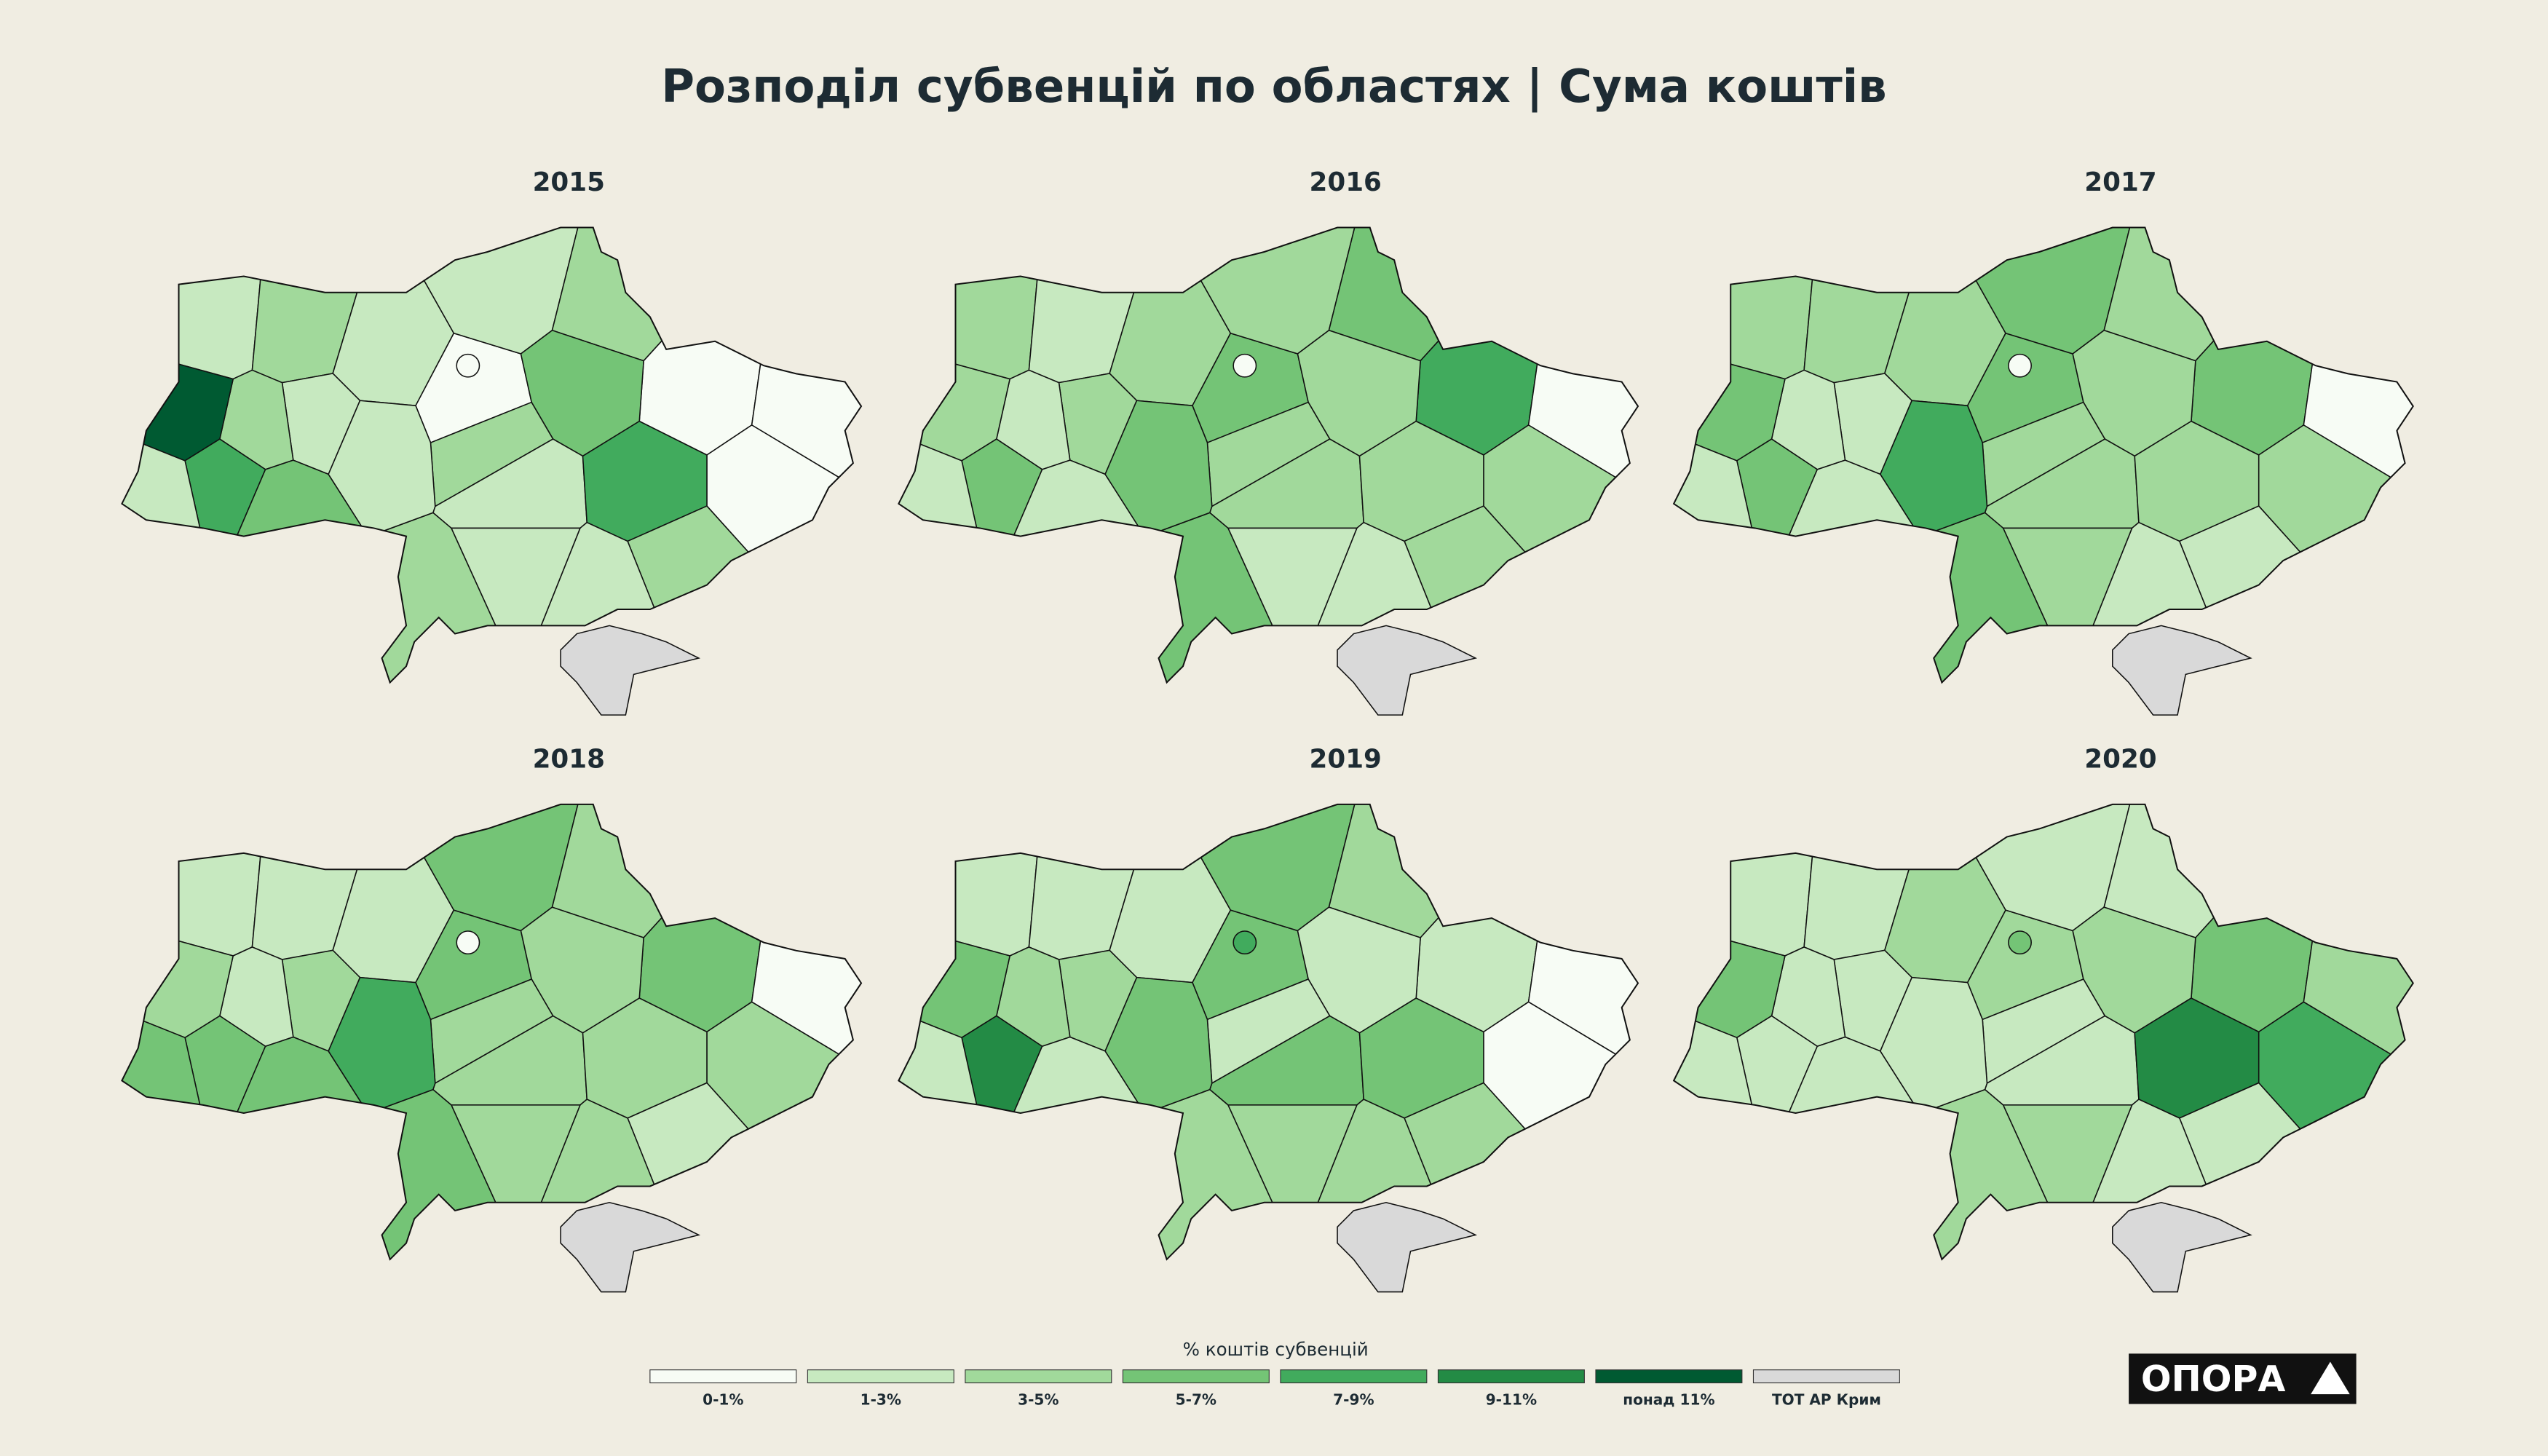  I want to click on legend-label: 3-5%, so click(1038, 1400).